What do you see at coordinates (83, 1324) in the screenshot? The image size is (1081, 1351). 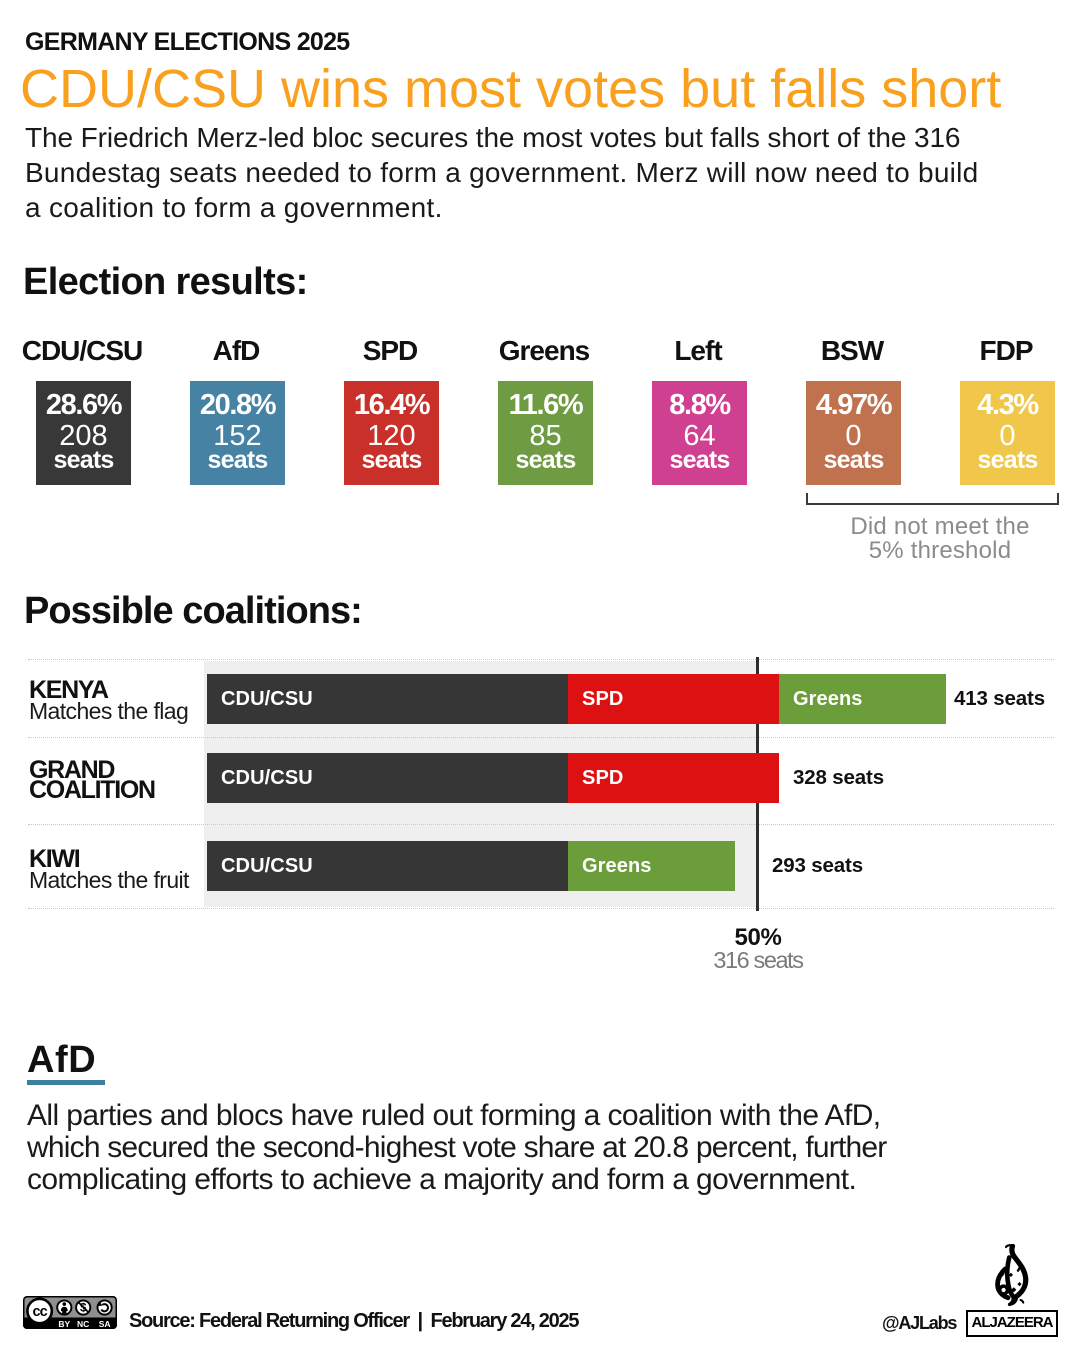 I see `svg-text: NC` at bounding box center [83, 1324].